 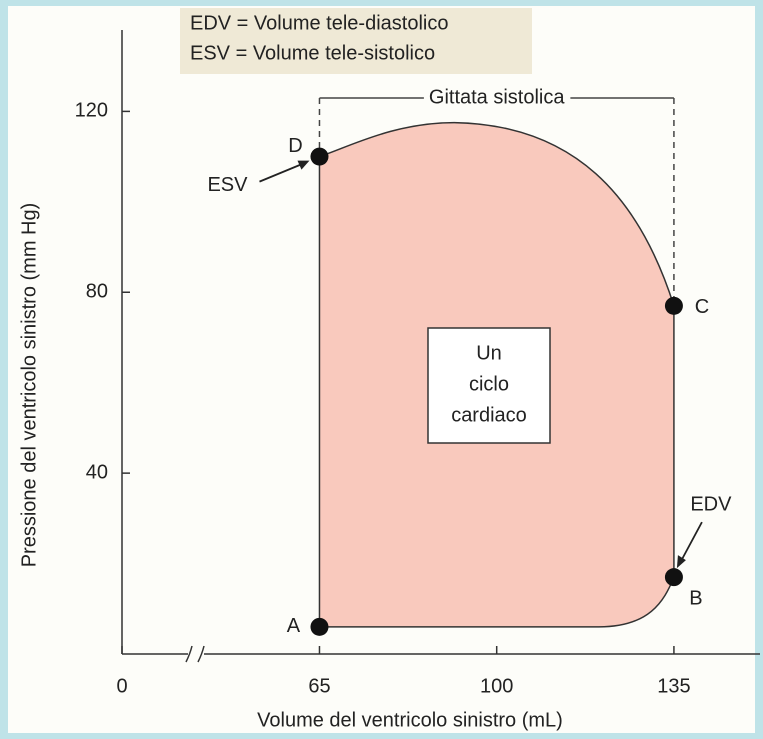 What do you see at coordinates (227, 185) in the screenshot?
I see `callout: ESV` at bounding box center [227, 185].